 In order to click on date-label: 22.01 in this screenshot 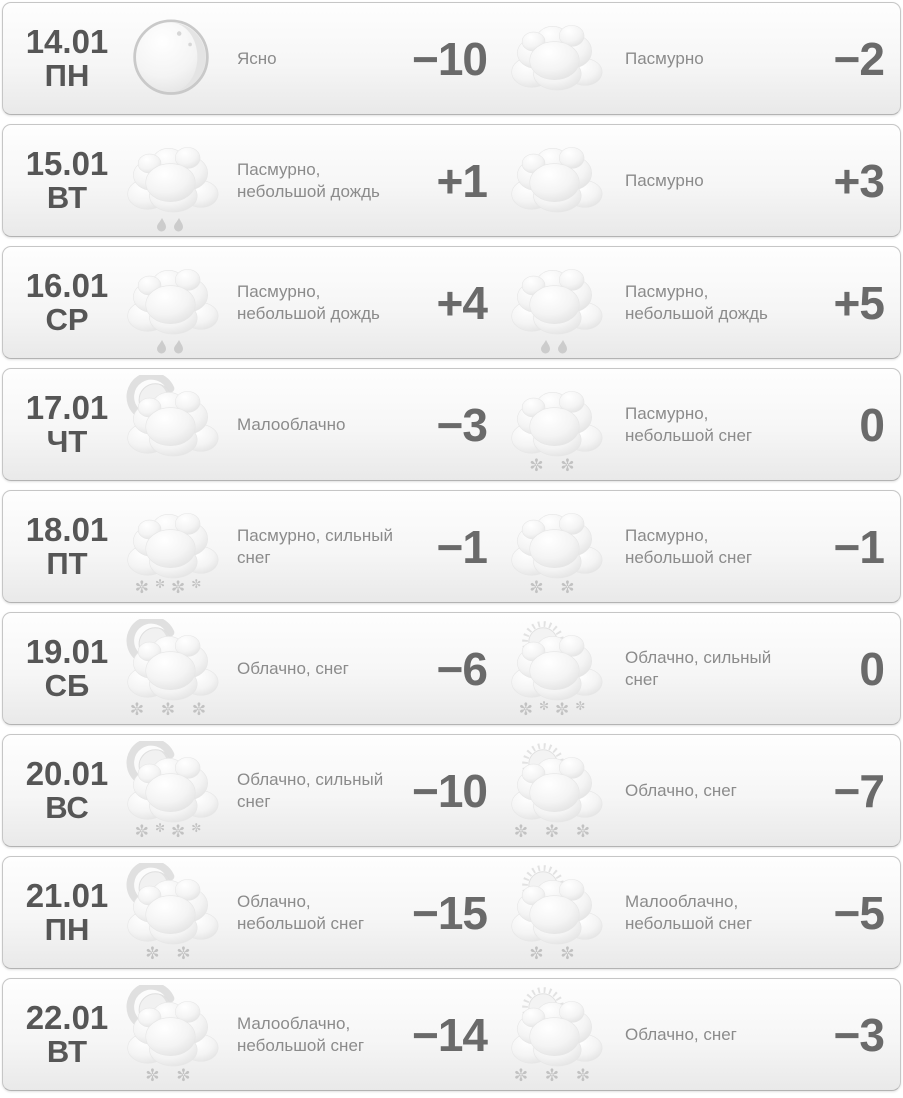, I will do `click(67, 1017)`.